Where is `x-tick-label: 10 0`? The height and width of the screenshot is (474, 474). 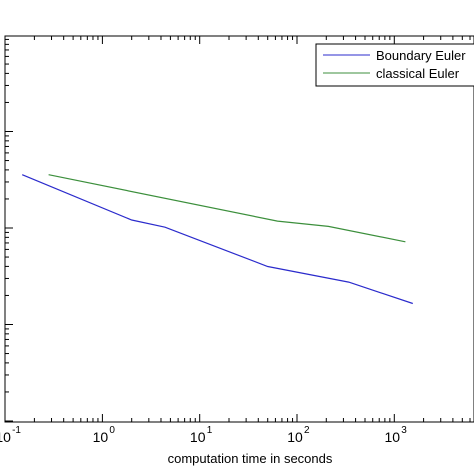 x-tick-label: 10 0 is located at coordinates (104, 435).